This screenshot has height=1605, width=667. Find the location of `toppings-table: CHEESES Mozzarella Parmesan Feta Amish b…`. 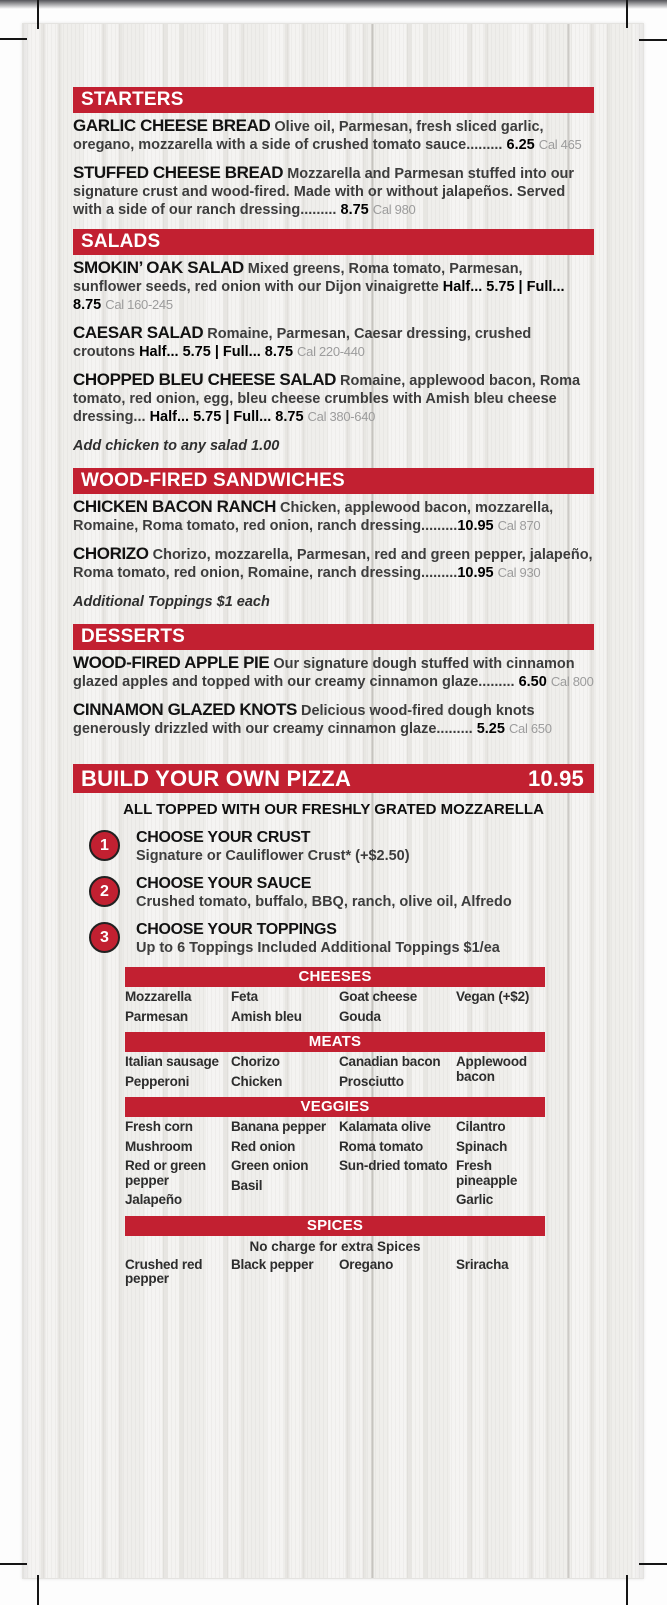

toppings-table: CHEESES Mozzarella Parmesan Feta Amish b… is located at coordinates (335, 1129).